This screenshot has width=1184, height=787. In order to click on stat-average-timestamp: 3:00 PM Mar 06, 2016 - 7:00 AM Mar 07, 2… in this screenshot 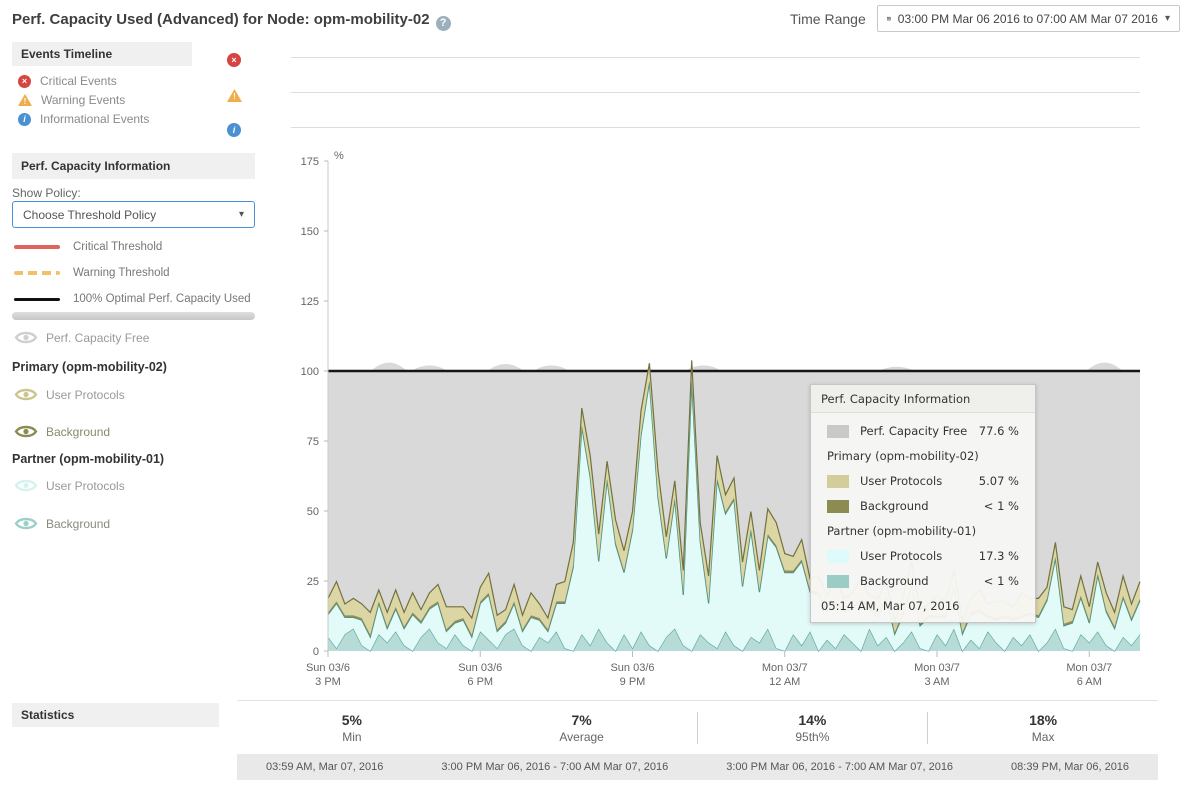, I will do `click(555, 767)`.